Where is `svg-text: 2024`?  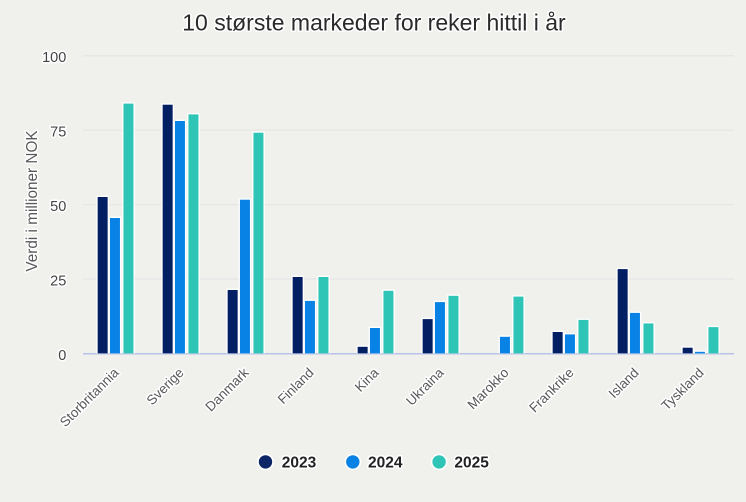 svg-text: 2024 is located at coordinates (385, 463).